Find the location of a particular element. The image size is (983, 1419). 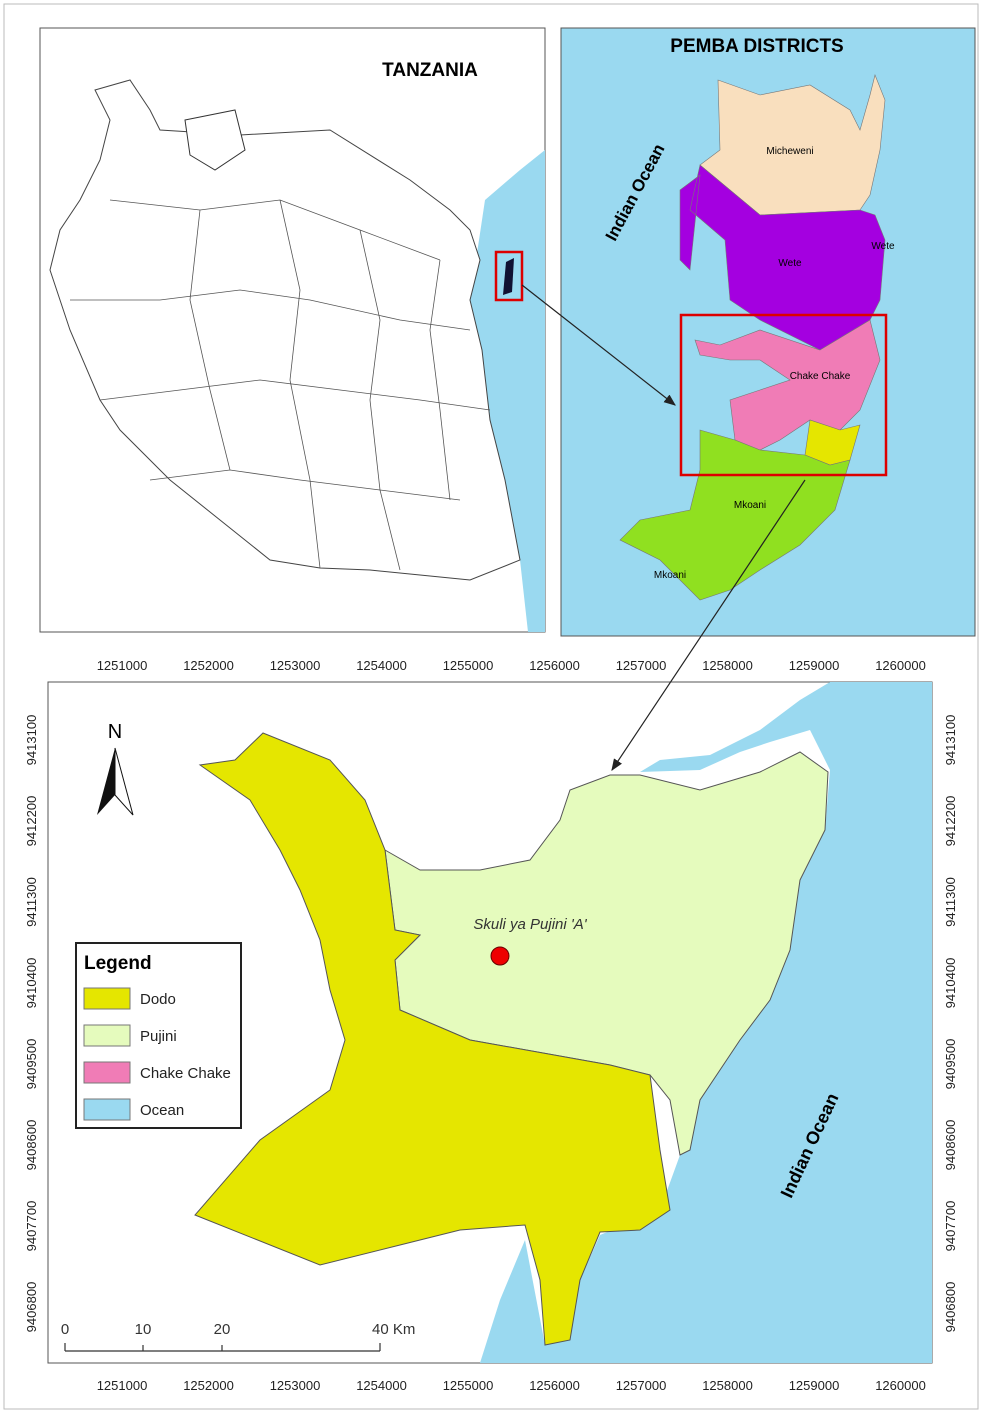

scale-label: 40 Km is located at coordinates (393, 1329).